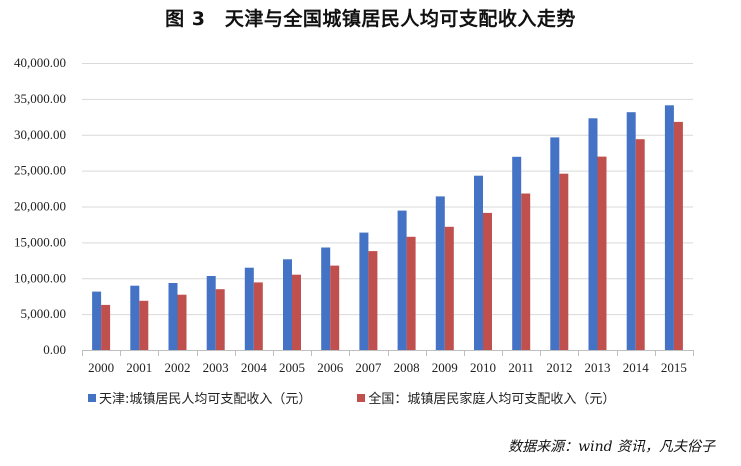 The width and height of the screenshot is (741, 466). Describe the element at coordinates (559, 367) in the screenshot. I see `x-tick-label: 2012` at that location.